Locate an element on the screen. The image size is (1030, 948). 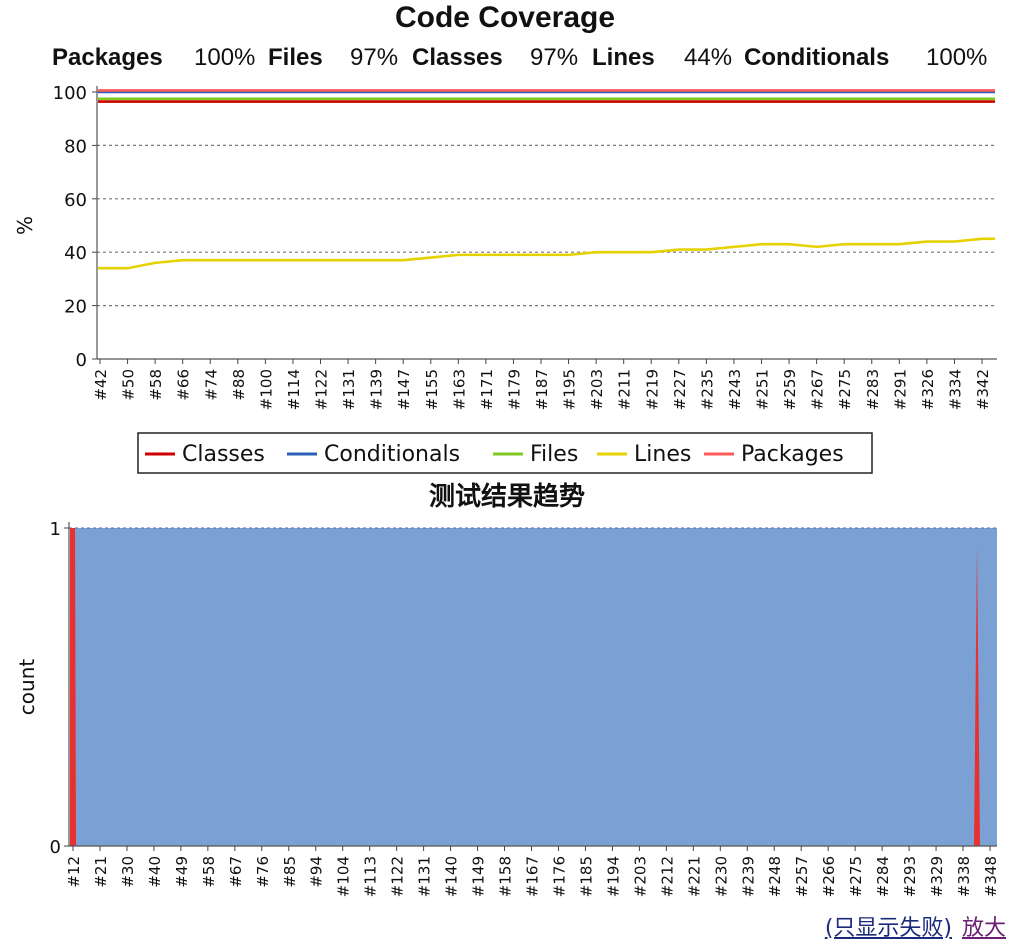
trend-title: 测试结果趋势 is located at coordinates (507, 497).